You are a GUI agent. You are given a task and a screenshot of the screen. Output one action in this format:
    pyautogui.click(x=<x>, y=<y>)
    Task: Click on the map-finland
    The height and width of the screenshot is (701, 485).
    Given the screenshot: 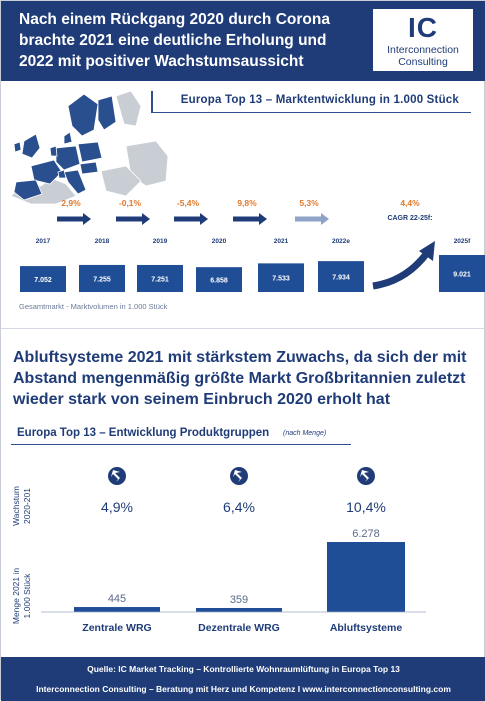 What is the action you would take?
    pyautogui.click(x=107, y=113)
    